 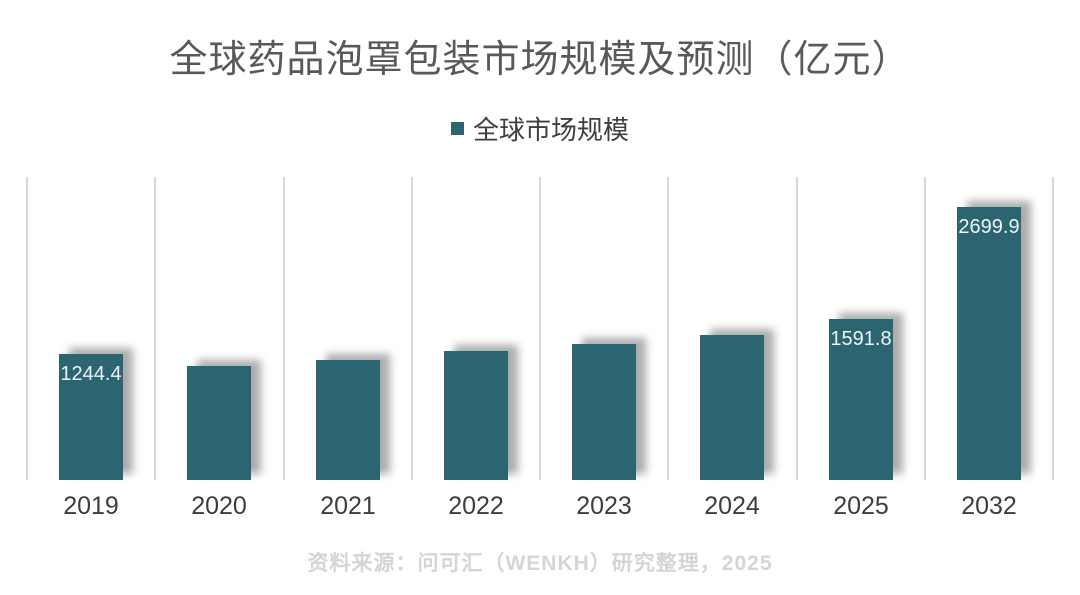 What do you see at coordinates (91, 417) in the screenshot?
I see `bar-2019: 1244.4` at bounding box center [91, 417].